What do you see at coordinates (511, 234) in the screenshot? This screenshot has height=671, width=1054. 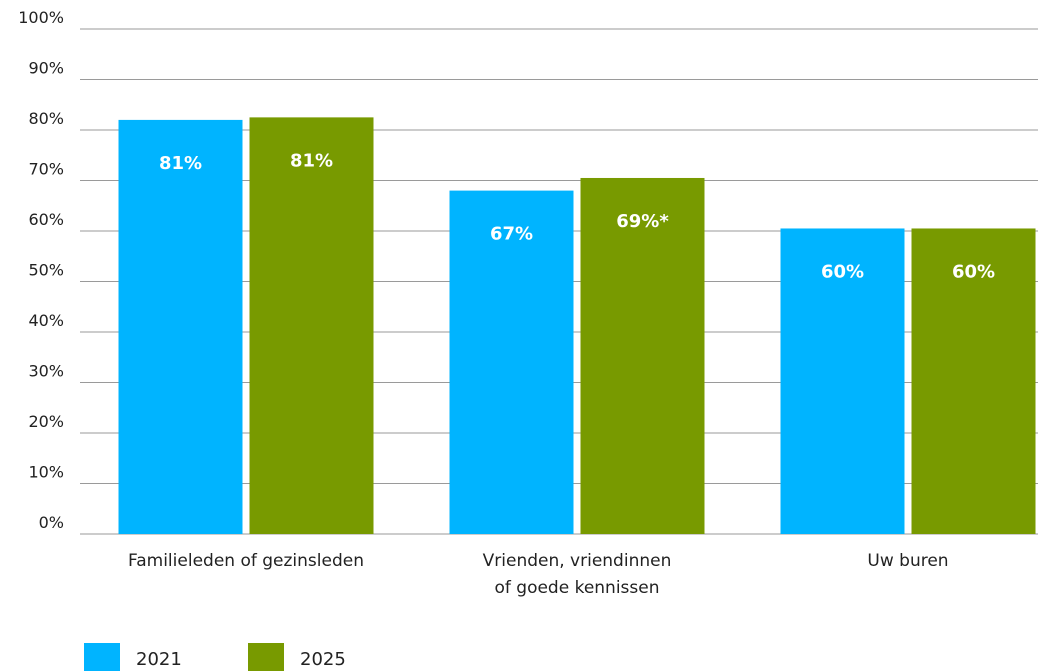 I see `data-label: 67%` at bounding box center [511, 234].